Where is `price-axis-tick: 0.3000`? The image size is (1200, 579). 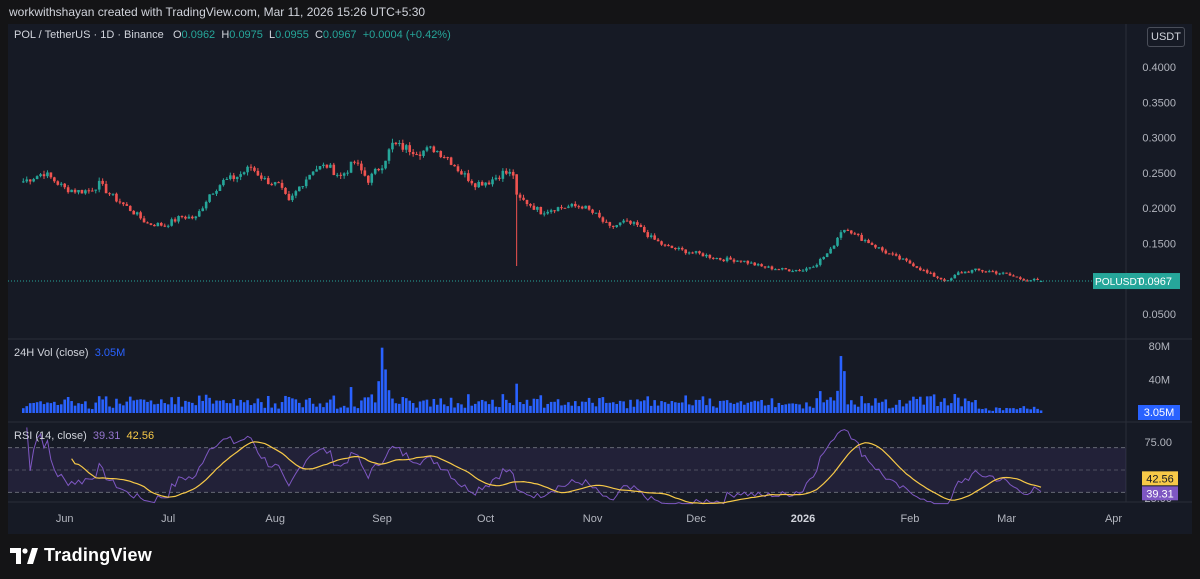 price-axis-tick: 0.3000 is located at coordinates (1159, 139).